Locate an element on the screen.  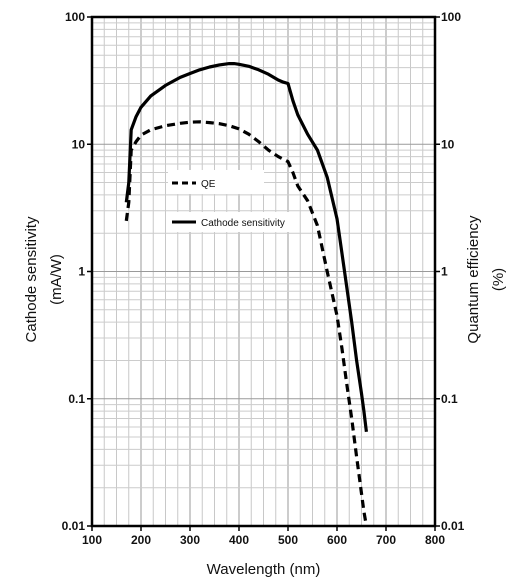
legend: QE Cathode sensitivity is located at coordinates (231, 201).